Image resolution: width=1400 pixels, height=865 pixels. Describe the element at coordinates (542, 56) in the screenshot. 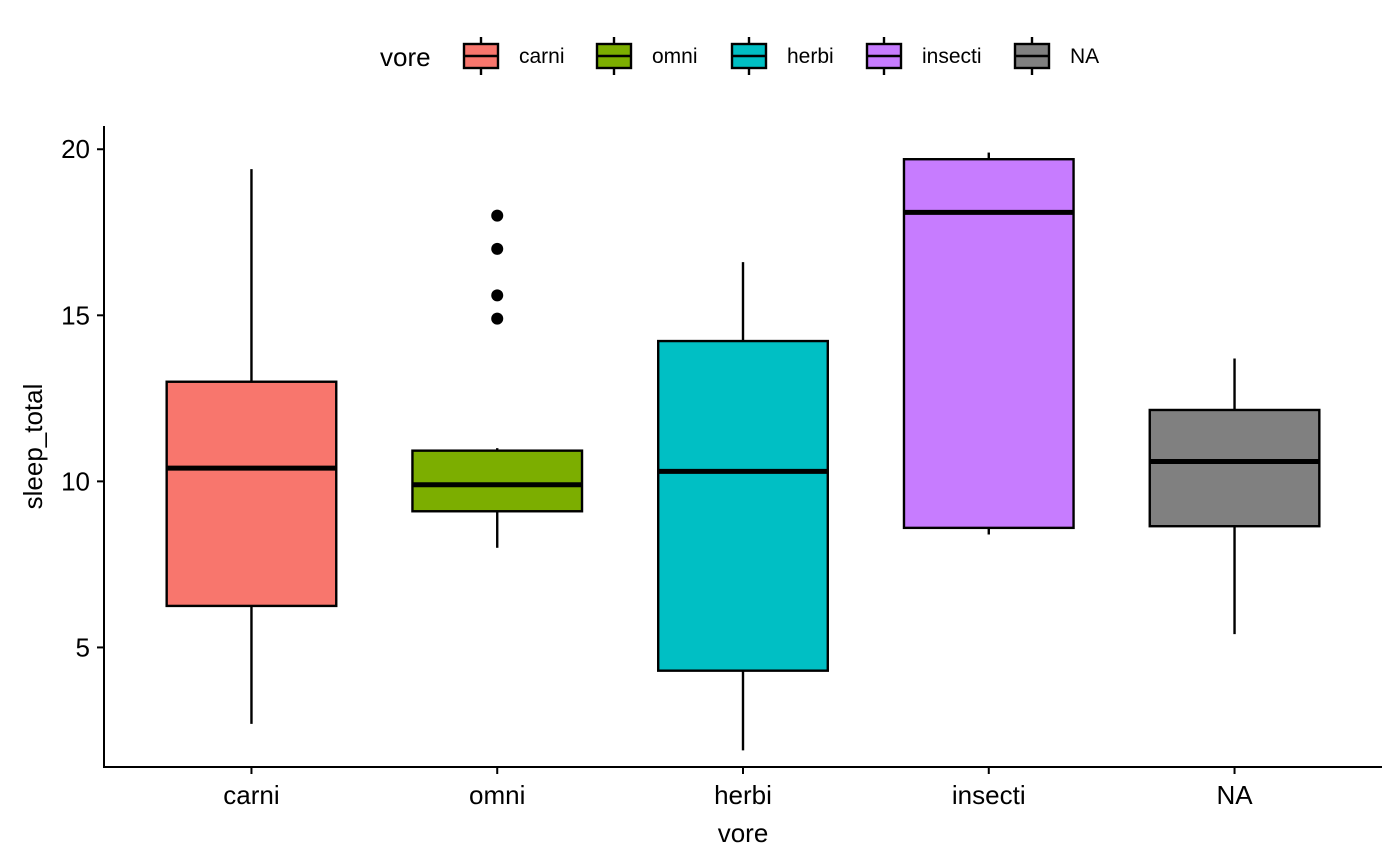

I see `legend-label: carni` at that location.